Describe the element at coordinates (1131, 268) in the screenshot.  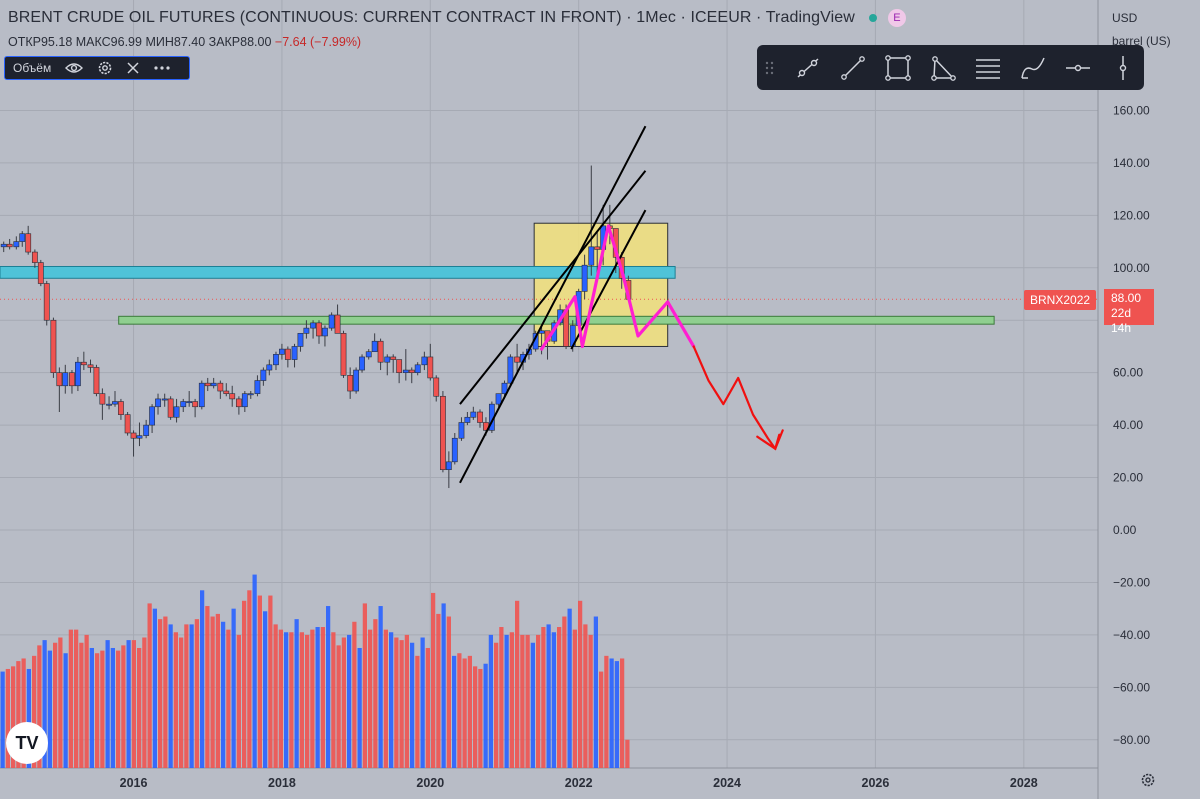
I see `y-tick-label: 100.00` at that location.